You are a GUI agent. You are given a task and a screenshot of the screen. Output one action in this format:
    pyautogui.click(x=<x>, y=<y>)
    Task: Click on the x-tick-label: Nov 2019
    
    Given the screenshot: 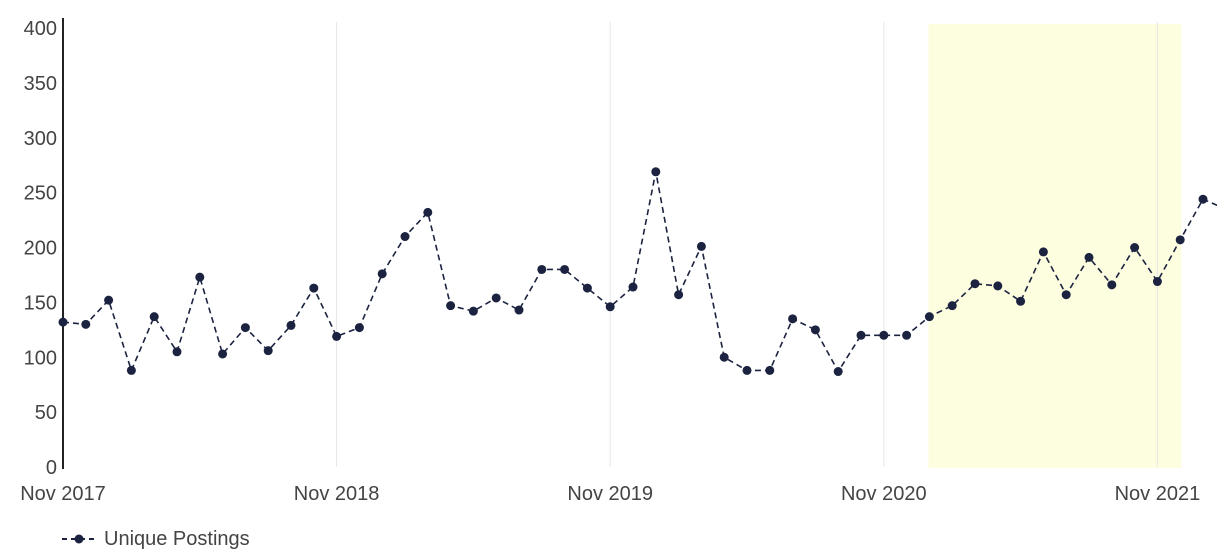 What is the action you would take?
    pyautogui.click(x=610, y=494)
    